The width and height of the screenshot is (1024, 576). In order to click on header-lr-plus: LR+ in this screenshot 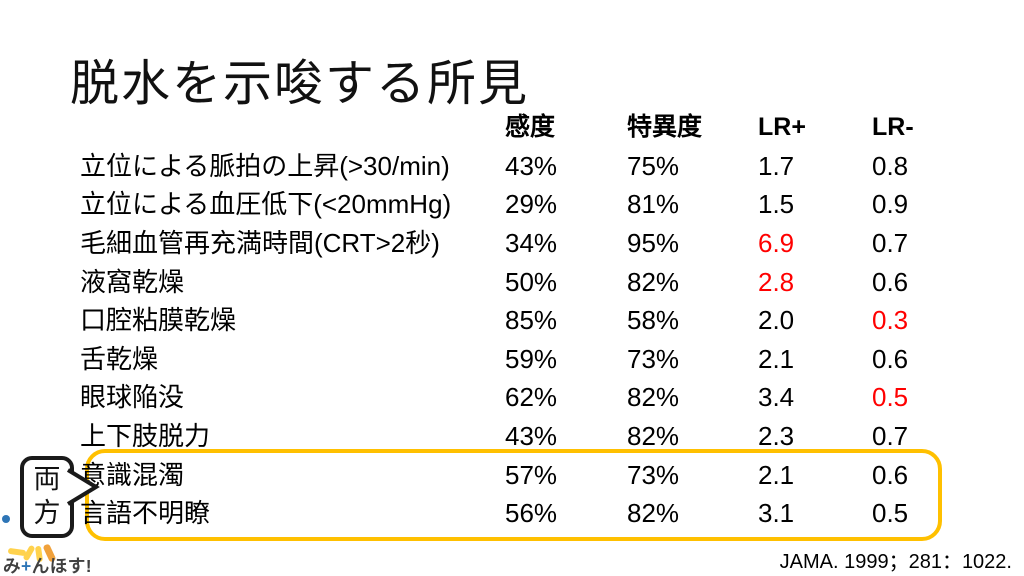, I will do `click(782, 126)`.